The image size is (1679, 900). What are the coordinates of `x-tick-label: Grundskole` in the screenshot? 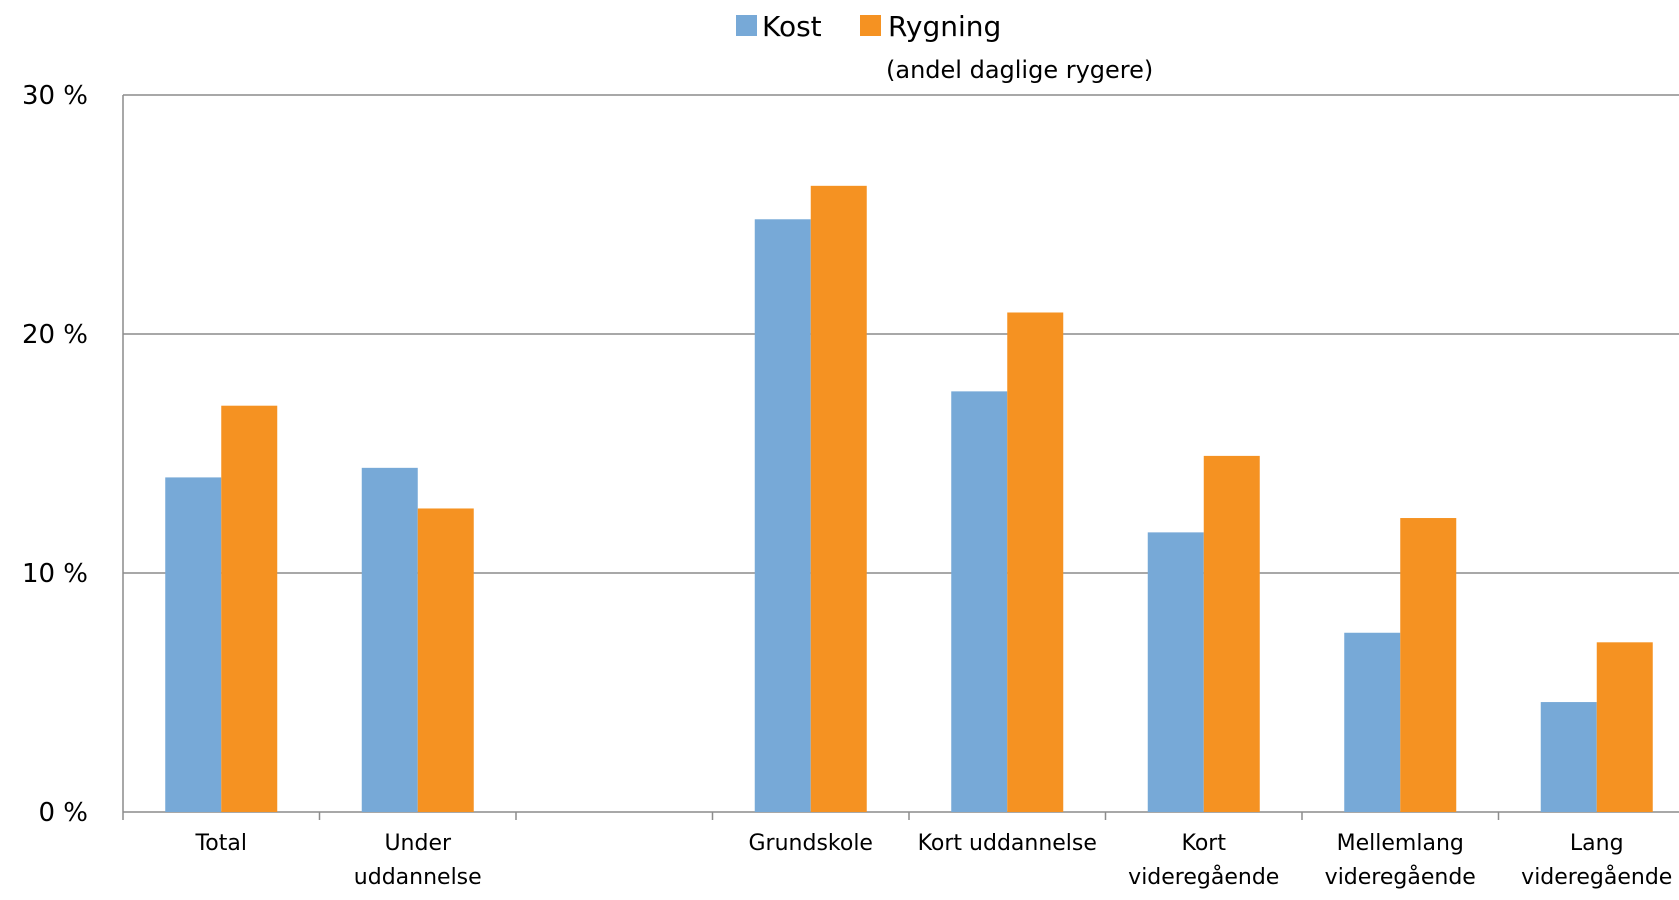 It's located at (811, 843).